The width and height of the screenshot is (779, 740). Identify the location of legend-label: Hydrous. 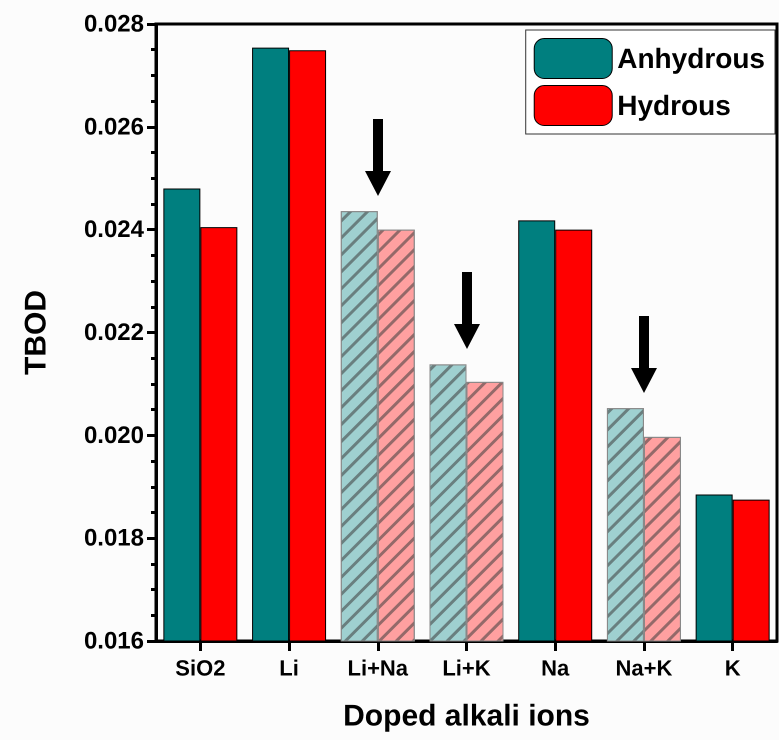
(674, 105).